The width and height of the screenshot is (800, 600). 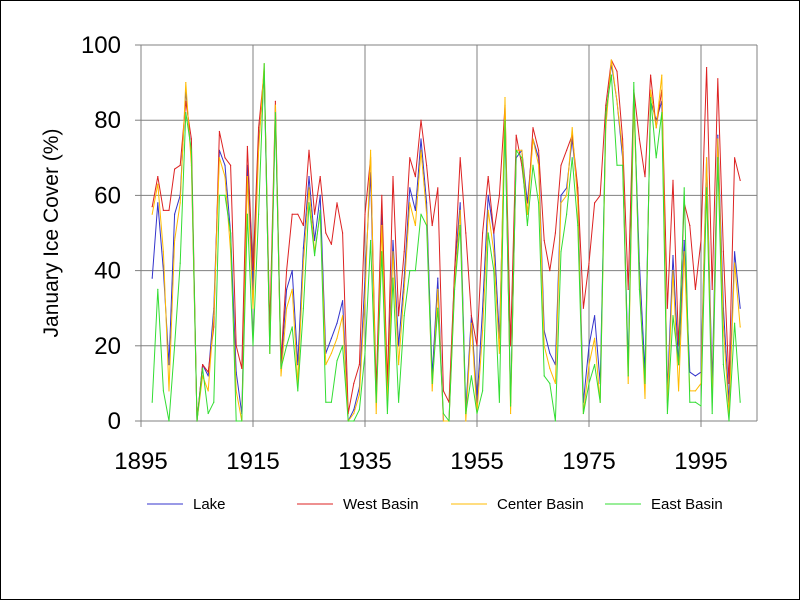 What do you see at coordinates (517, 504) in the screenshot?
I see `legend-item-center-basin: Center Basin` at bounding box center [517, 504].